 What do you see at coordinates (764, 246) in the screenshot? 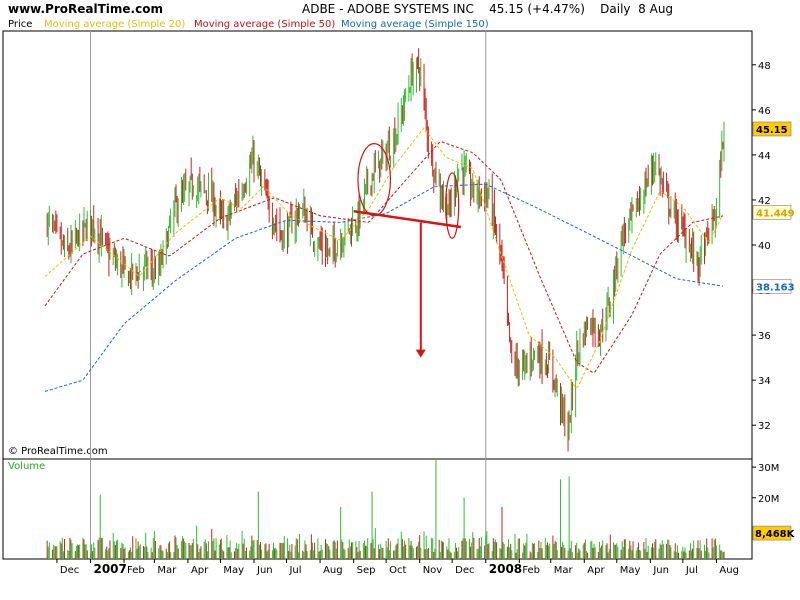
I see `y-tick-label: 40` at bounding box center [764, 246].